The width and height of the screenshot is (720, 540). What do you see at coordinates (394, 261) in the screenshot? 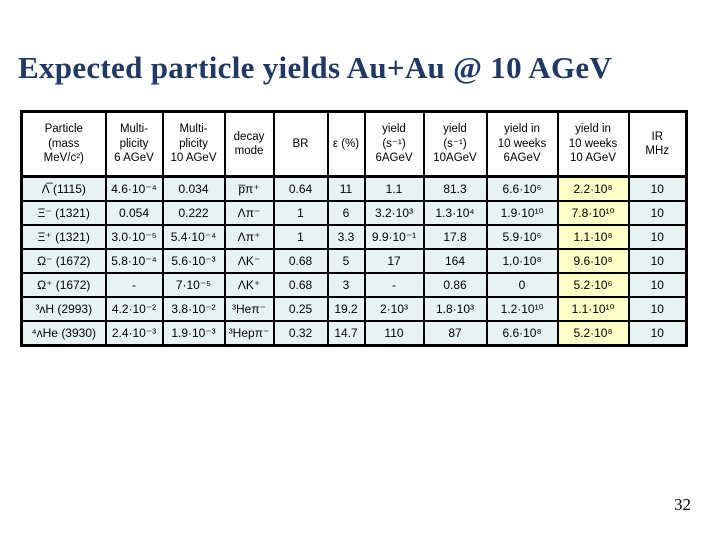
I see `cell-yield-rate-6: 17` at bounding box center [394, 261].